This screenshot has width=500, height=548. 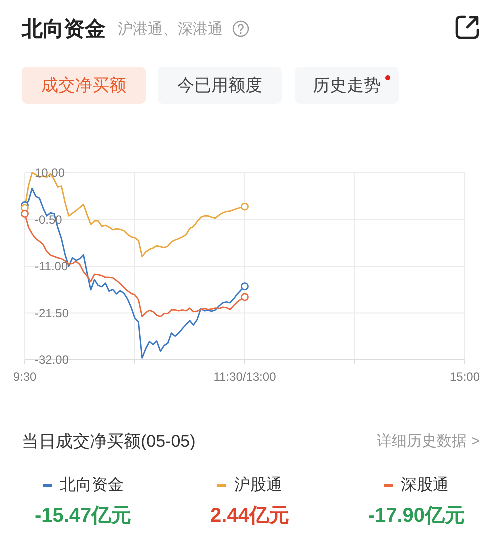 I want to click on chart-title: 北向资金, so click(x=64, y=30).